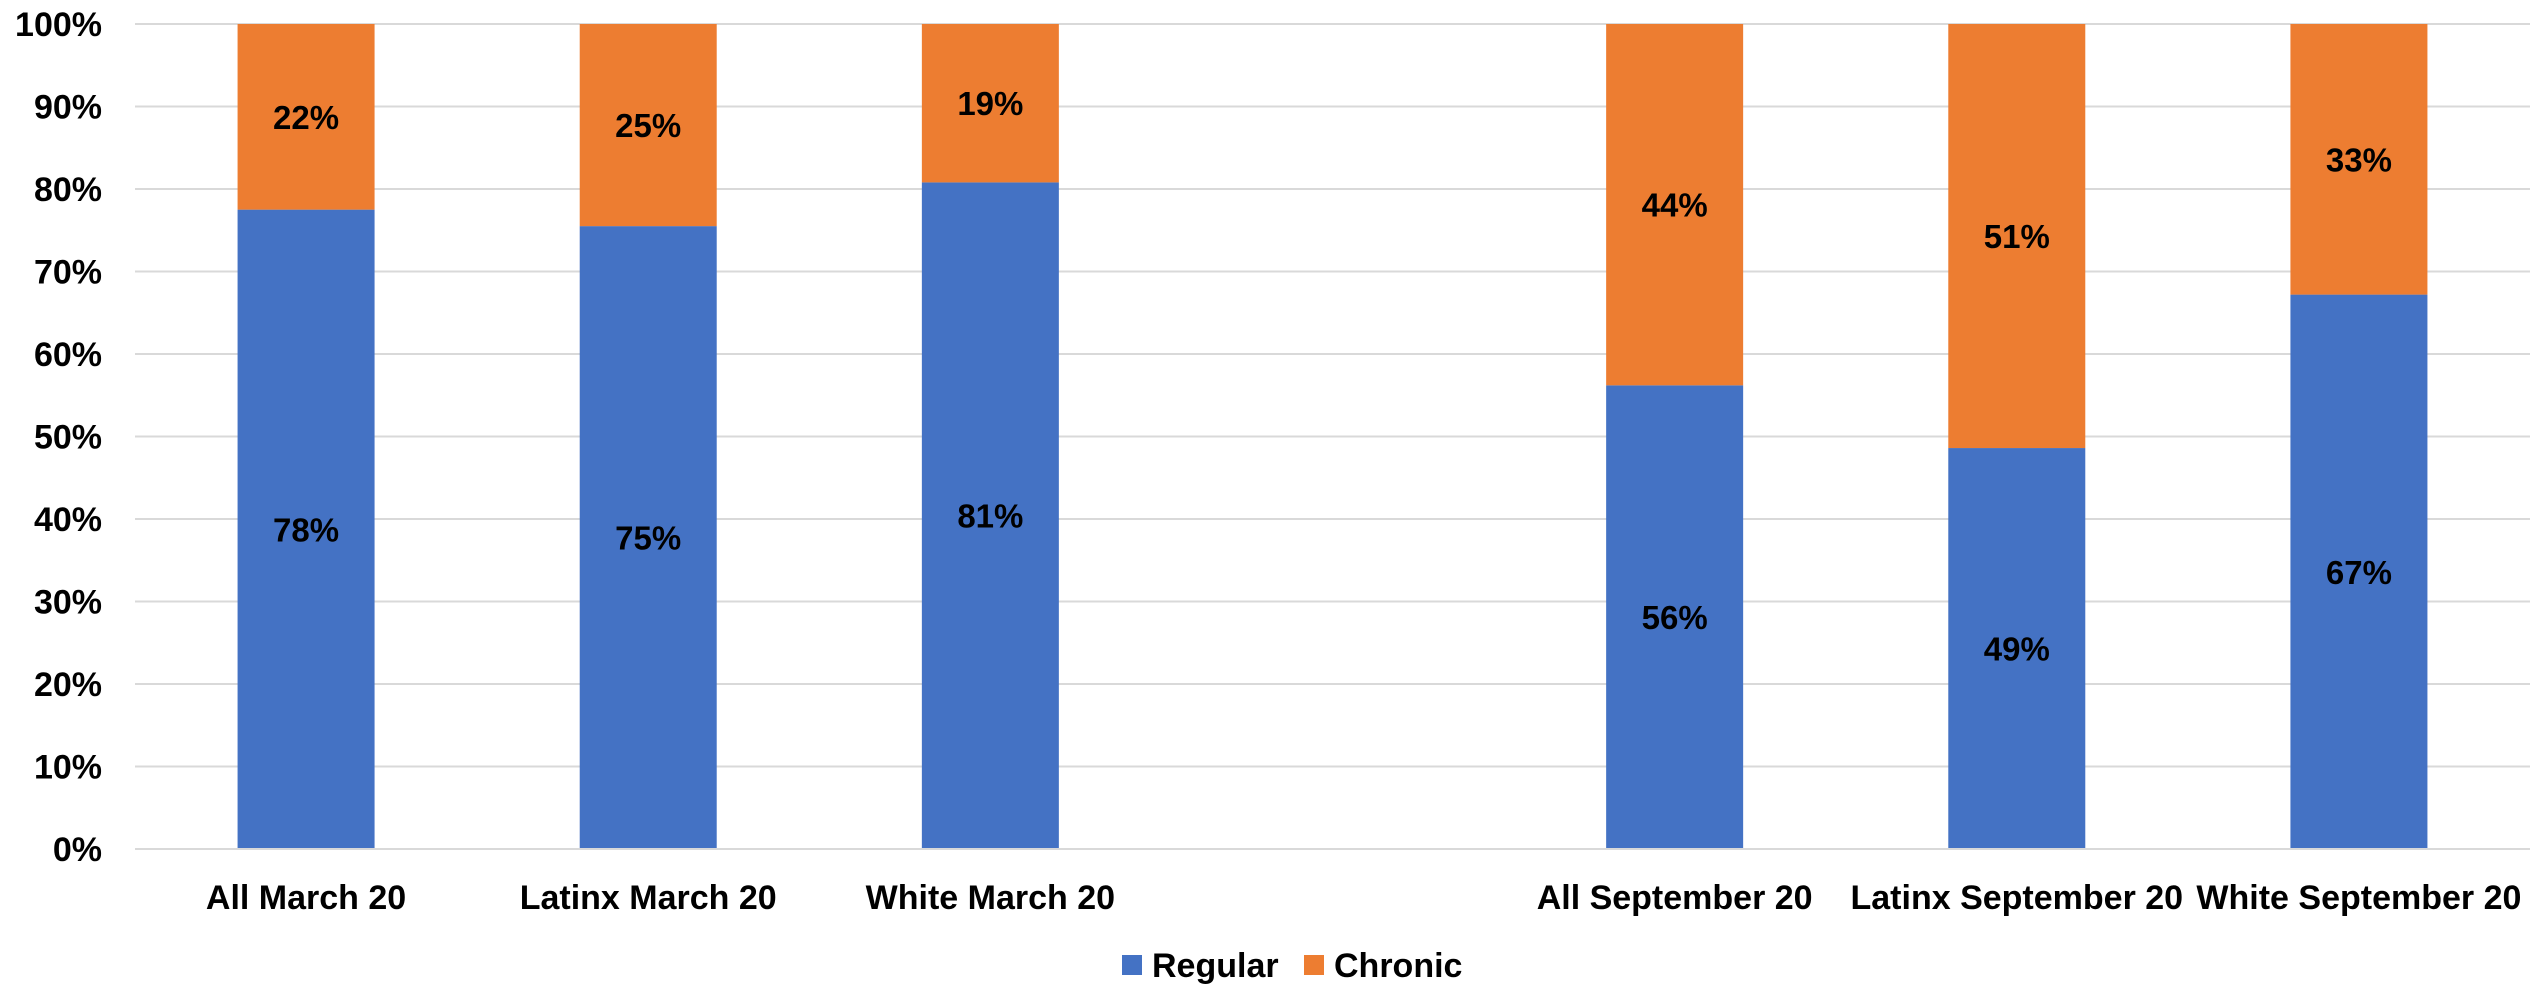 The image size is (2539, 984). Describe the element at coordinates (306, 898) in the screenshot. I see `x-category-label: All March 20` at that location.